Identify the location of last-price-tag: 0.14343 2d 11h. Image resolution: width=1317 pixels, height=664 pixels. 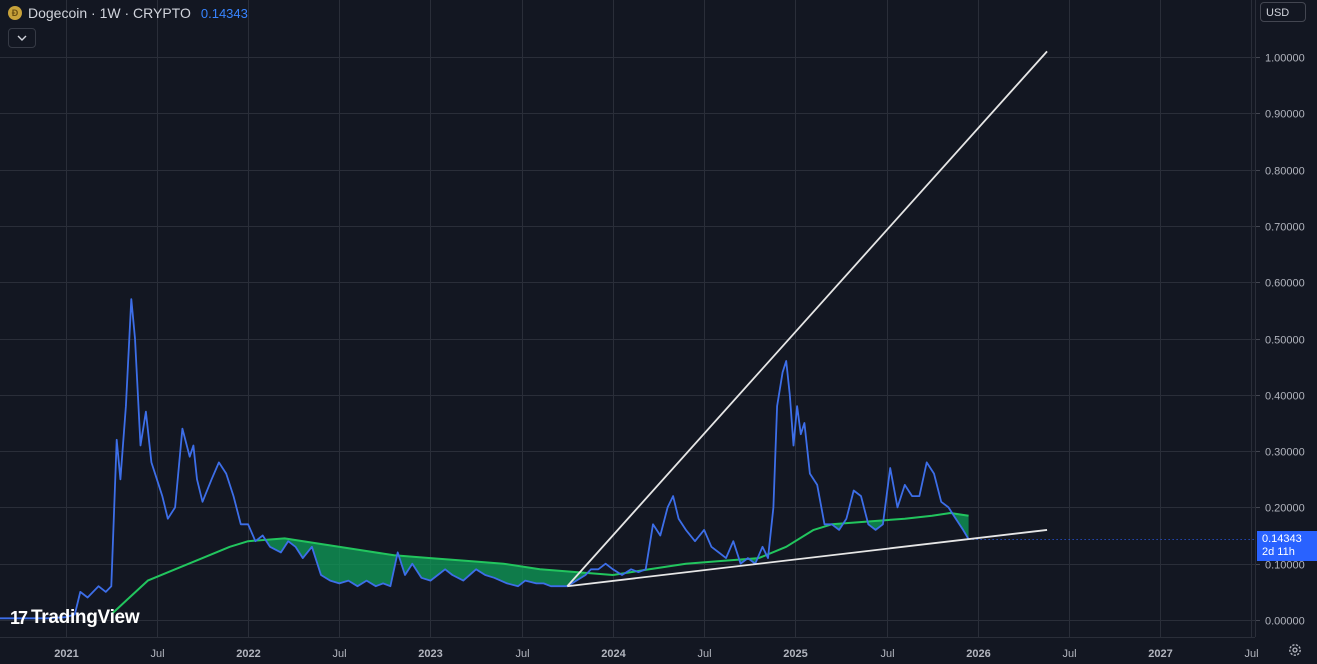
(1287, 546).